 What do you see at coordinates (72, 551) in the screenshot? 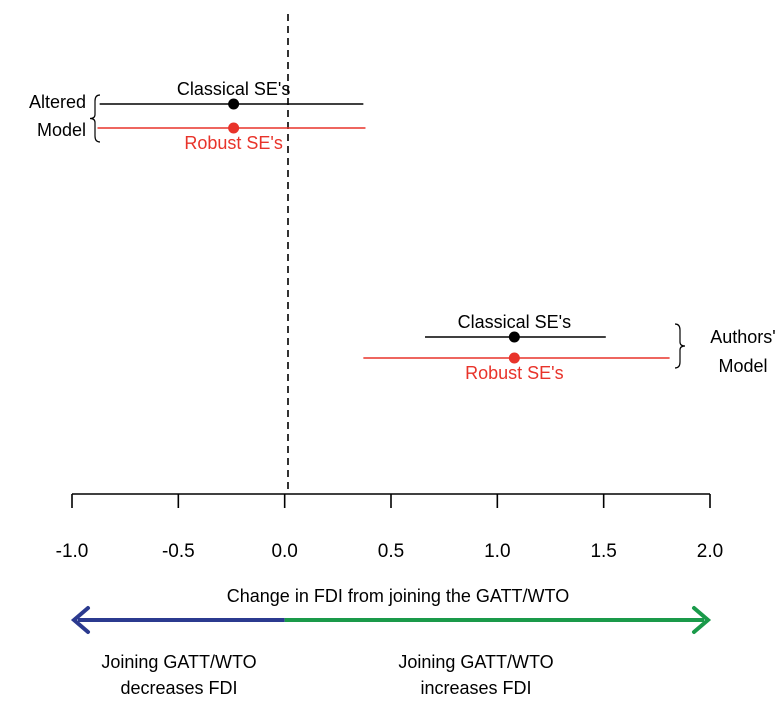
I see `x-tick-label: -1.0` at bounding box center [72, 551].